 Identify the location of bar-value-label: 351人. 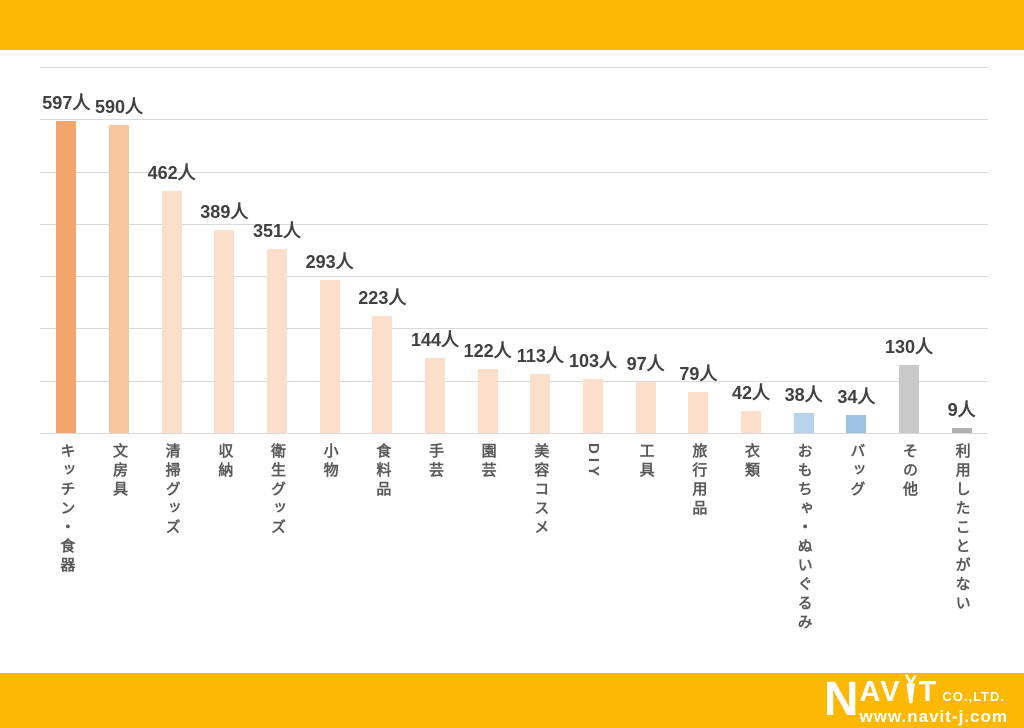
(277, 231).